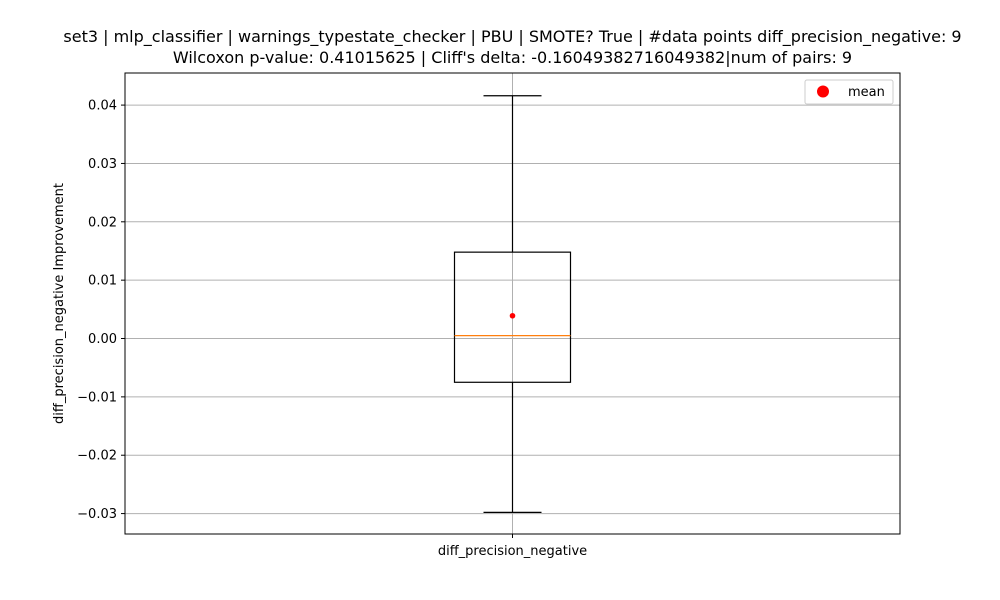 The image size is (1000, 600). Describe the element at coordinates (59, 303) in the screenshot. I see `y-axis-label: diff_precision_negative Improvement` at that location.